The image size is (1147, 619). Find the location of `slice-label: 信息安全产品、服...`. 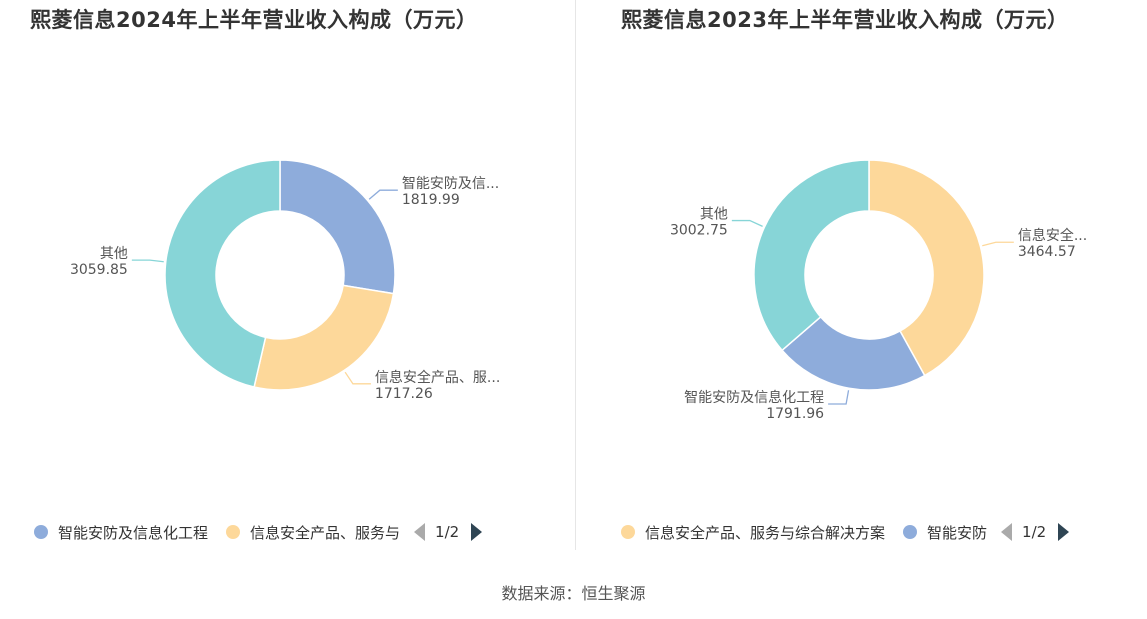

slice-label: 信息安全产品、服... is located at coordinates (437, 377).